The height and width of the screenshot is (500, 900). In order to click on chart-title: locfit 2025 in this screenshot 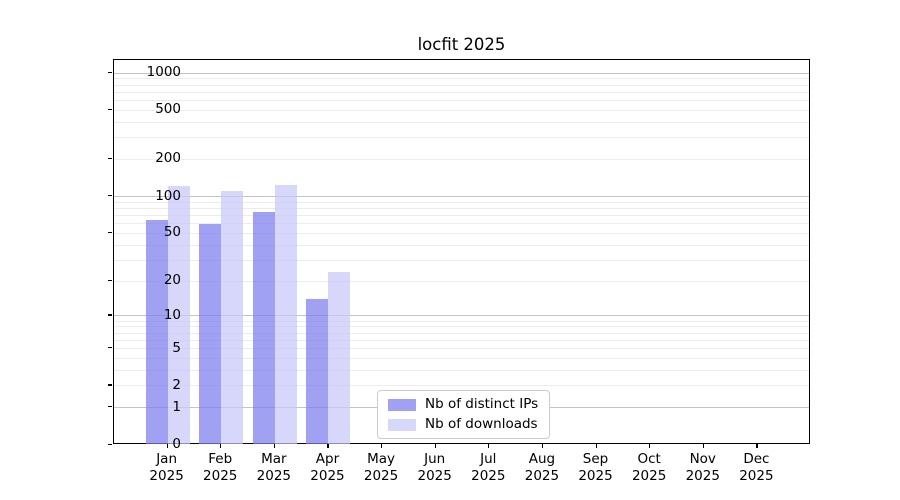, I will do `click(461, 44)`.